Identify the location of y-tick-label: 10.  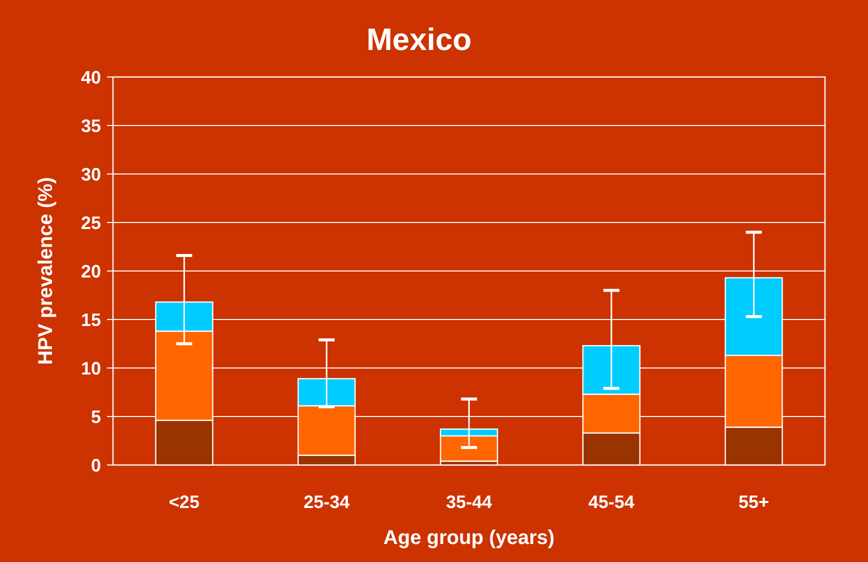
(90, 368).